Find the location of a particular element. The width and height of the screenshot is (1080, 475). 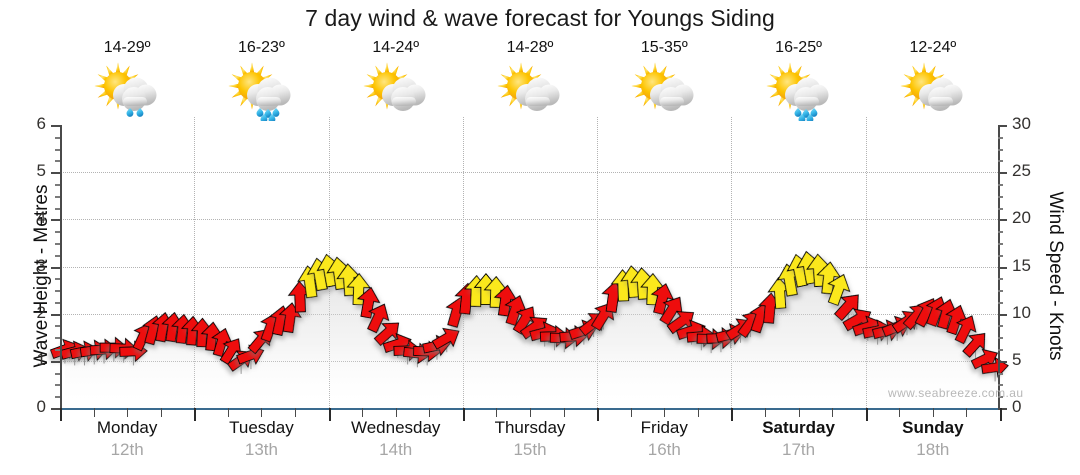

day-label-monday: Monday 12th is located at coordinates (127, 439).